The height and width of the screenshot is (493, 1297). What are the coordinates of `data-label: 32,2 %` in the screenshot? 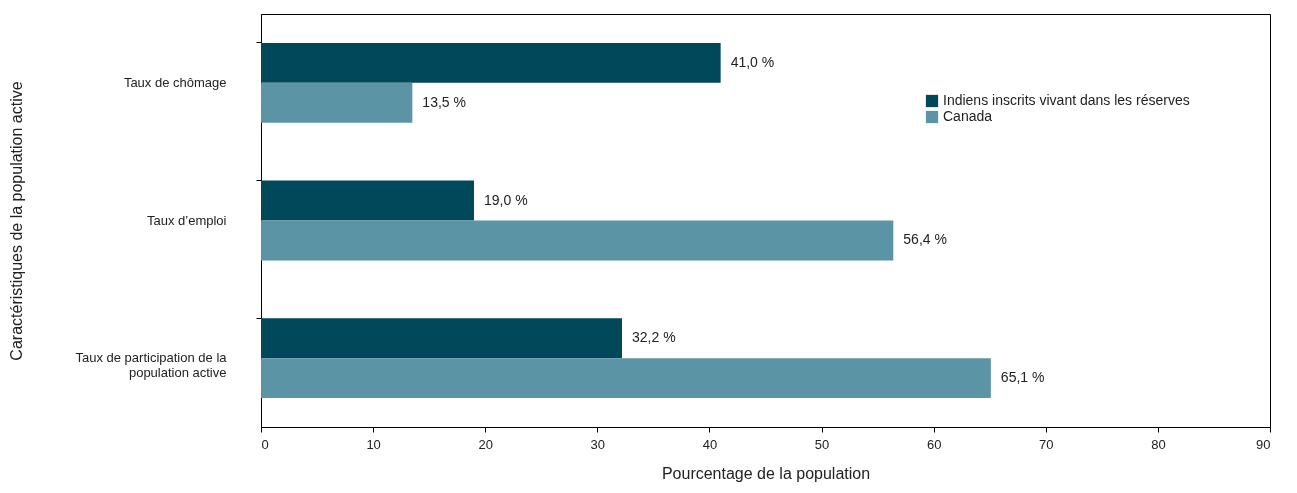 It's located at (654, 337).